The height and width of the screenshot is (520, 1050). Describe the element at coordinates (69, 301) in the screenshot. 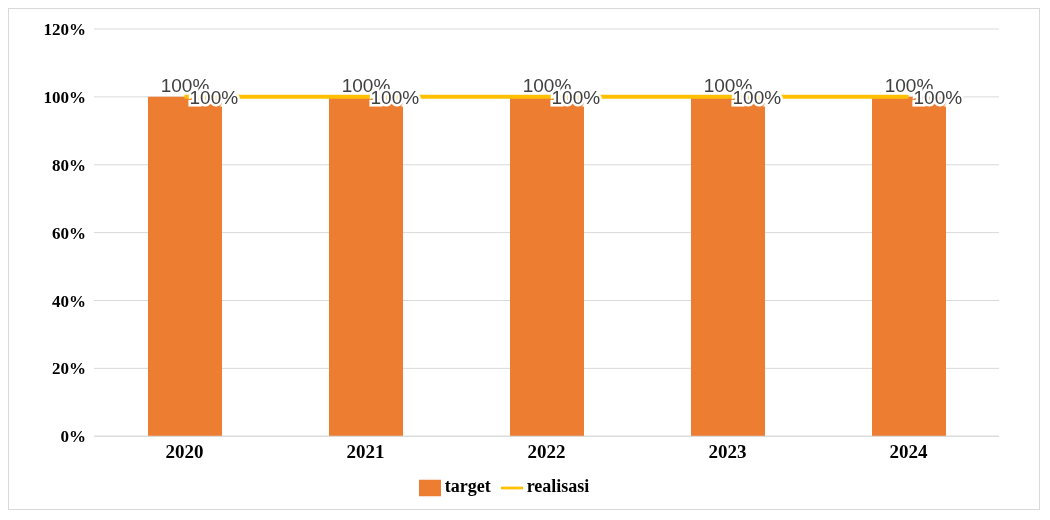

I see `y-tick-label: 40%` at that location.